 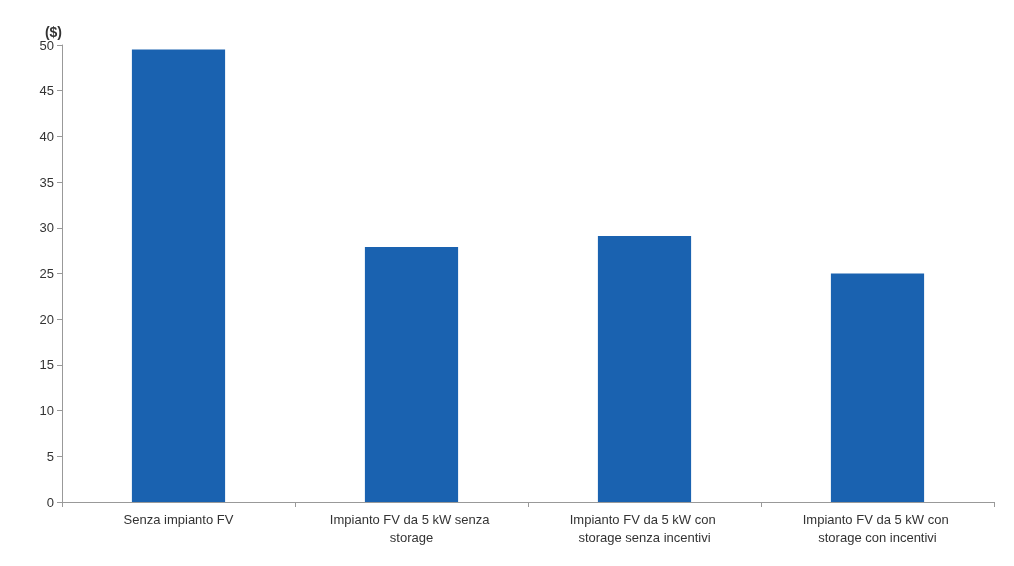 What do you see at coordinates (877, 528) in the screenshot?
I see `x-tick-label: Impianto FV da 5 kW con storage con incentivi` at bounding box center [877, 528].